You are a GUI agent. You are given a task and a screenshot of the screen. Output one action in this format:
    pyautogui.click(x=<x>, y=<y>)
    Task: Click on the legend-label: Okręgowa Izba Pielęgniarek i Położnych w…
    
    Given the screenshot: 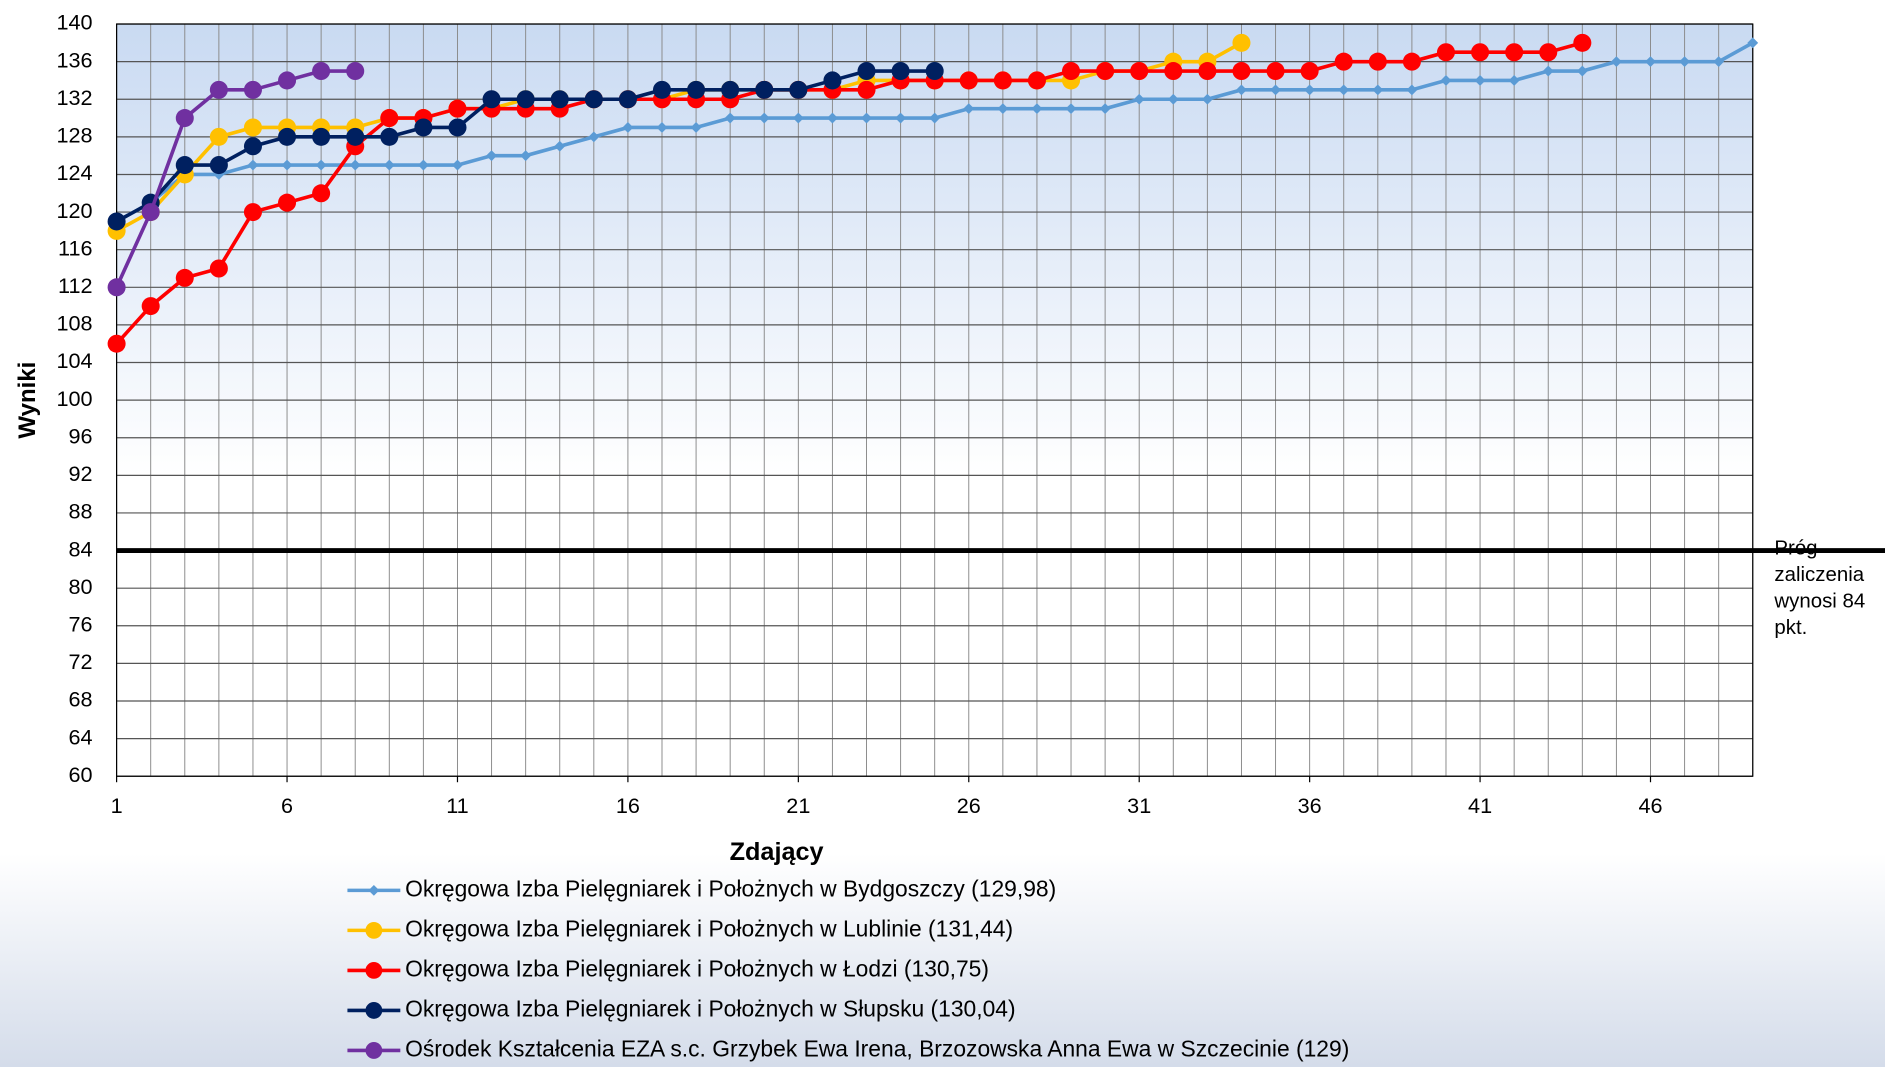 What is the action you would take?
    pyautogui.click(x=697, y=968)
    